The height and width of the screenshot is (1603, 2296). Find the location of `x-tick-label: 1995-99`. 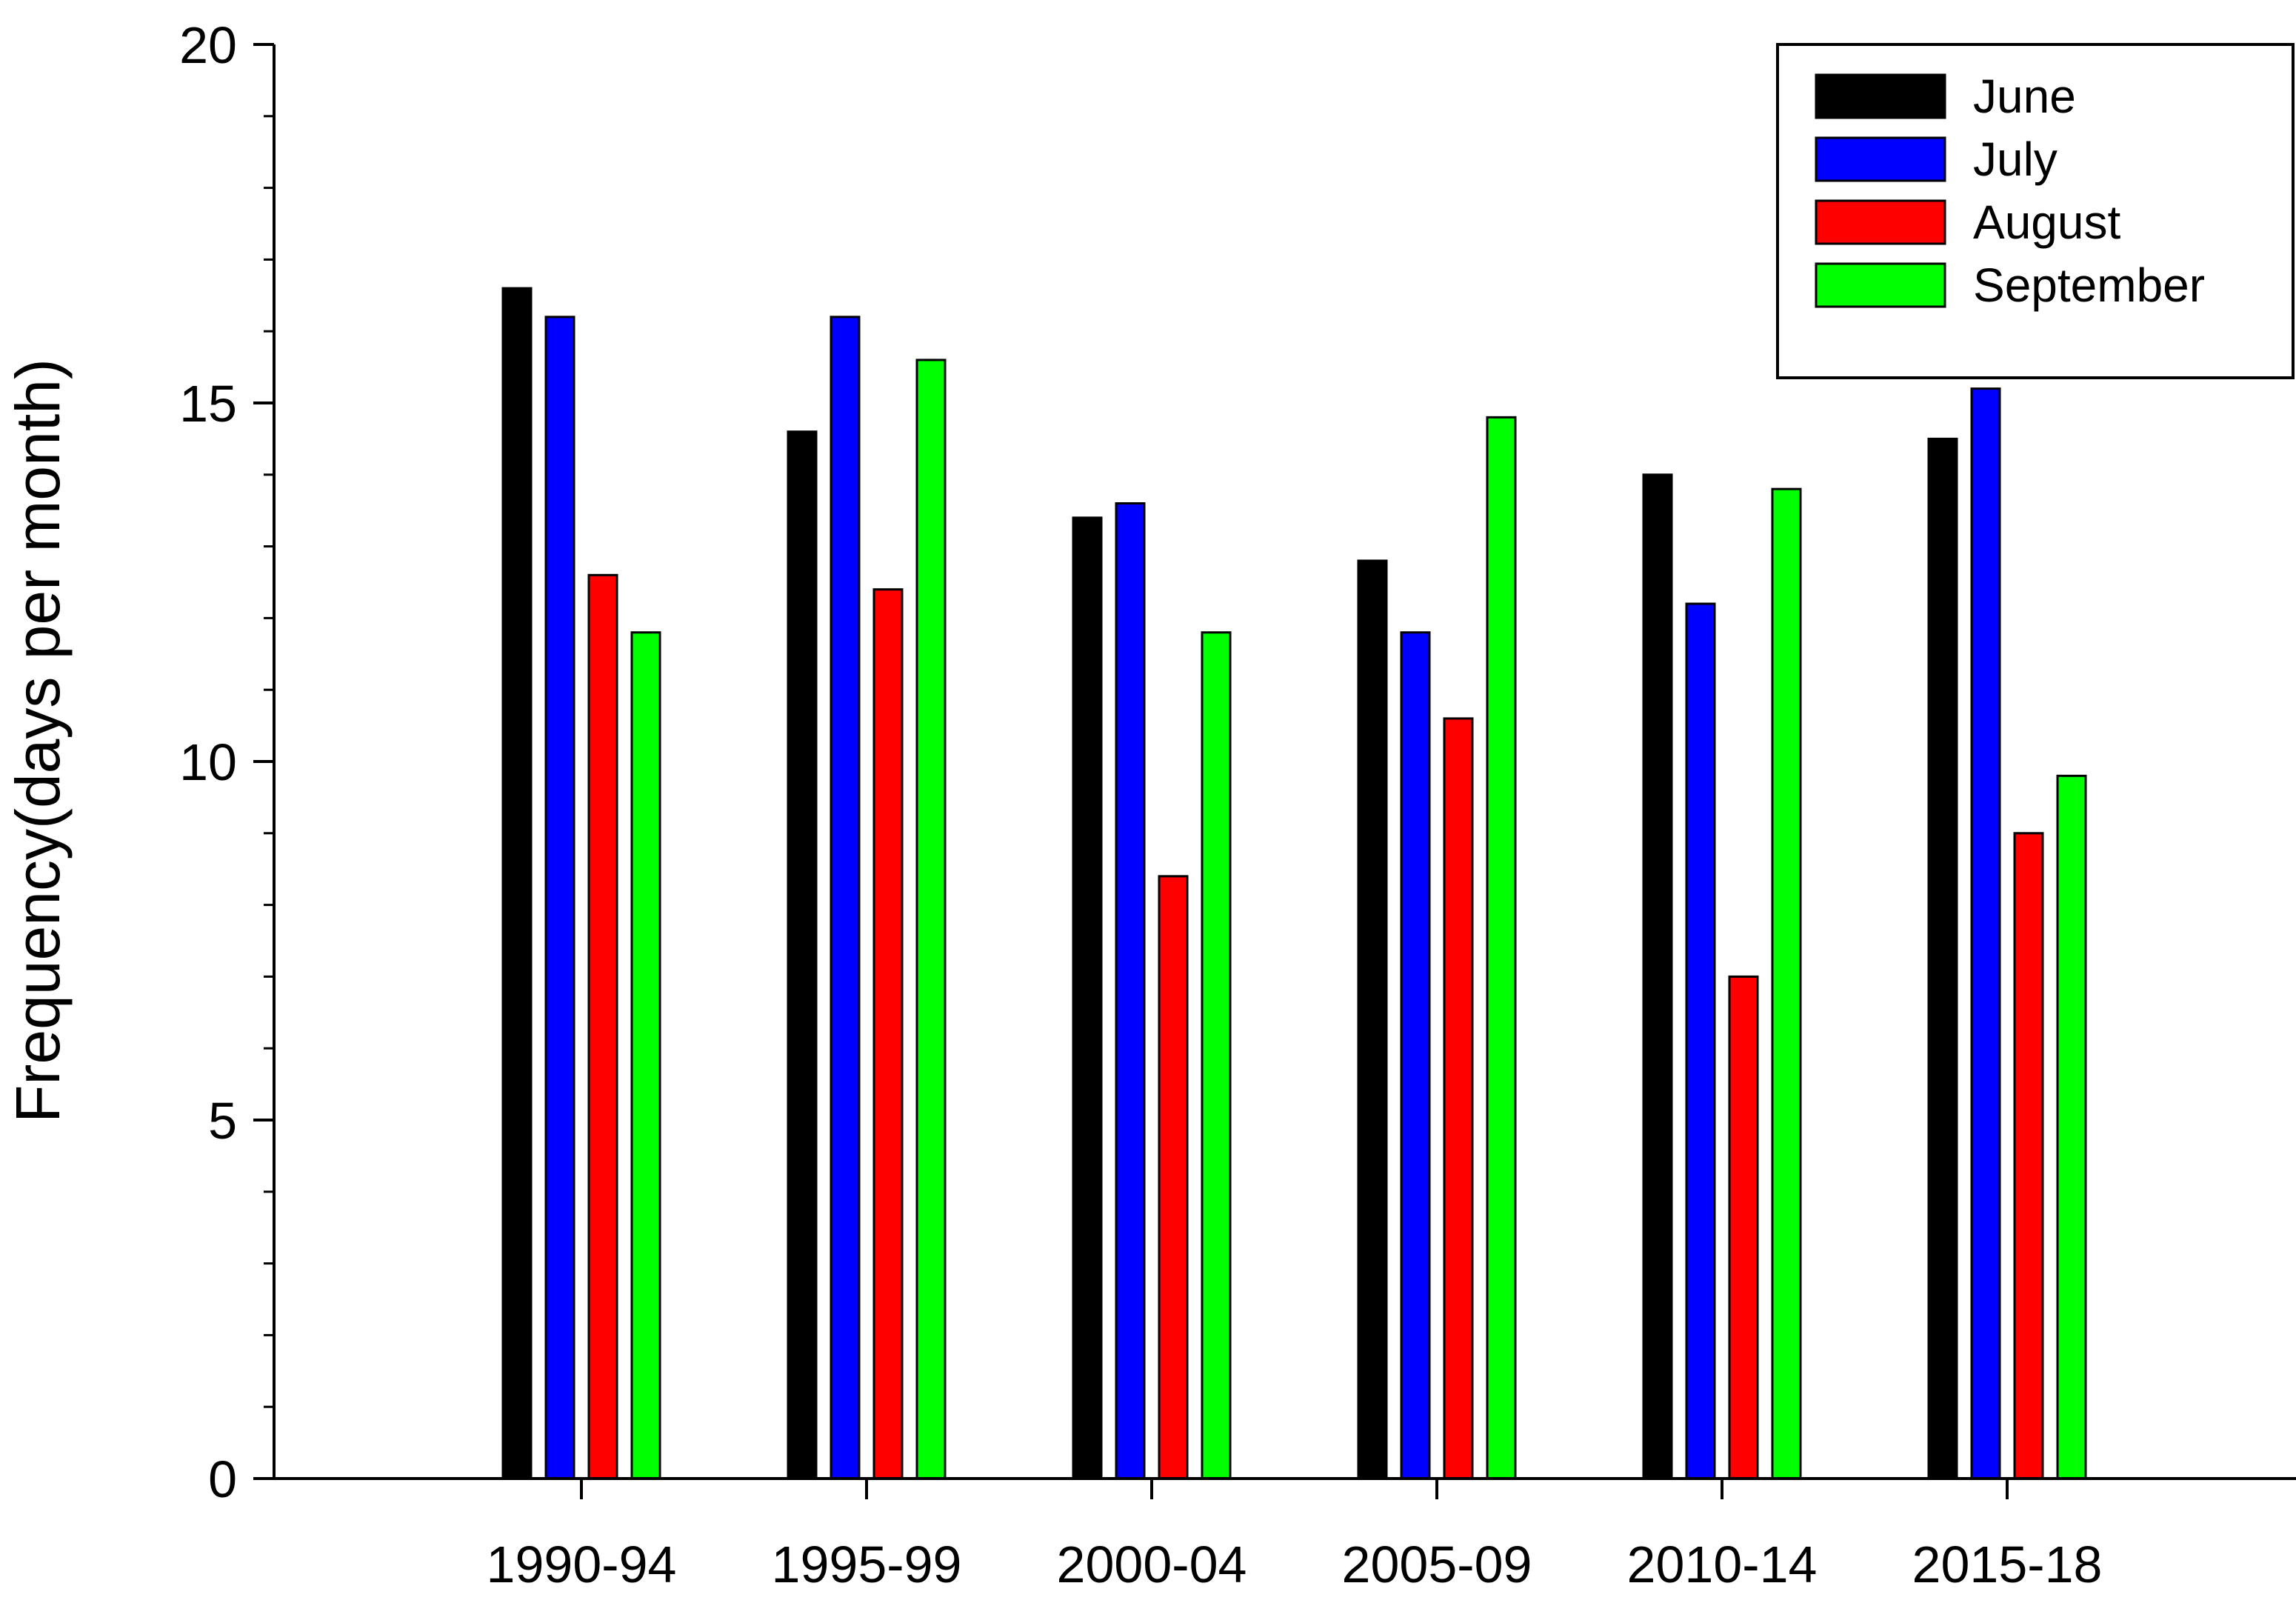

x-tick-label: 1995-99 is located at coordinates (867, 1564).